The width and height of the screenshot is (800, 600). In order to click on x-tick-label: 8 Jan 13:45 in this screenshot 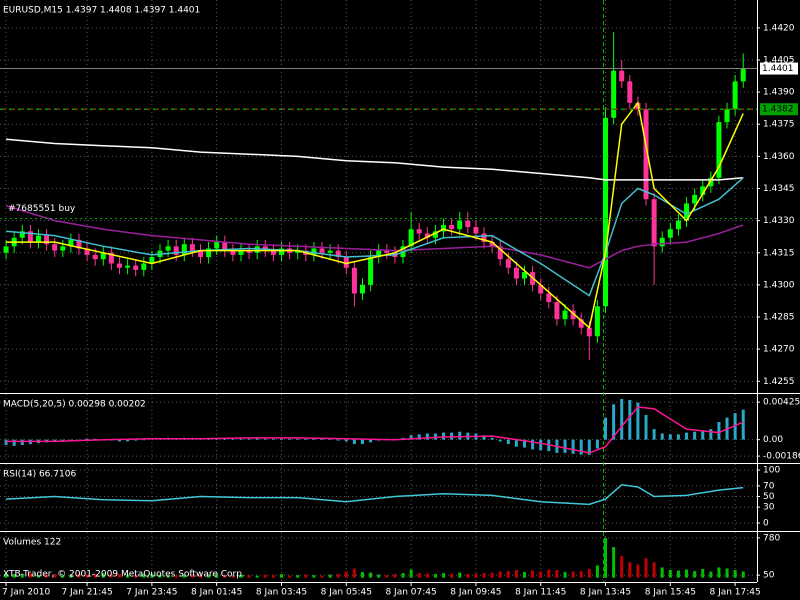, I will do `click(605, 593)`.